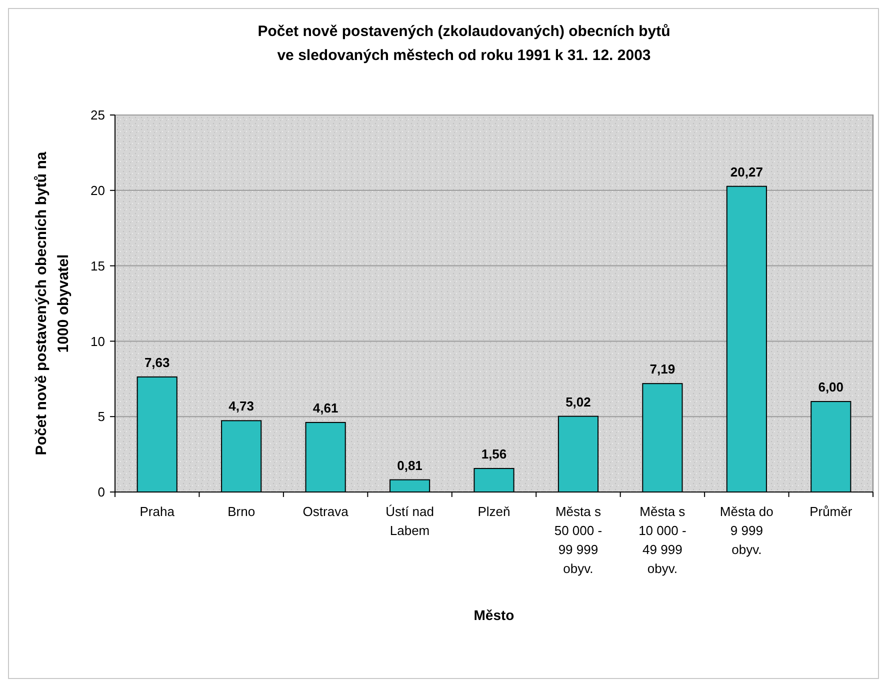 The image size is (887, 687). I want to click on y-tick-label: 10, so click(97, 341).